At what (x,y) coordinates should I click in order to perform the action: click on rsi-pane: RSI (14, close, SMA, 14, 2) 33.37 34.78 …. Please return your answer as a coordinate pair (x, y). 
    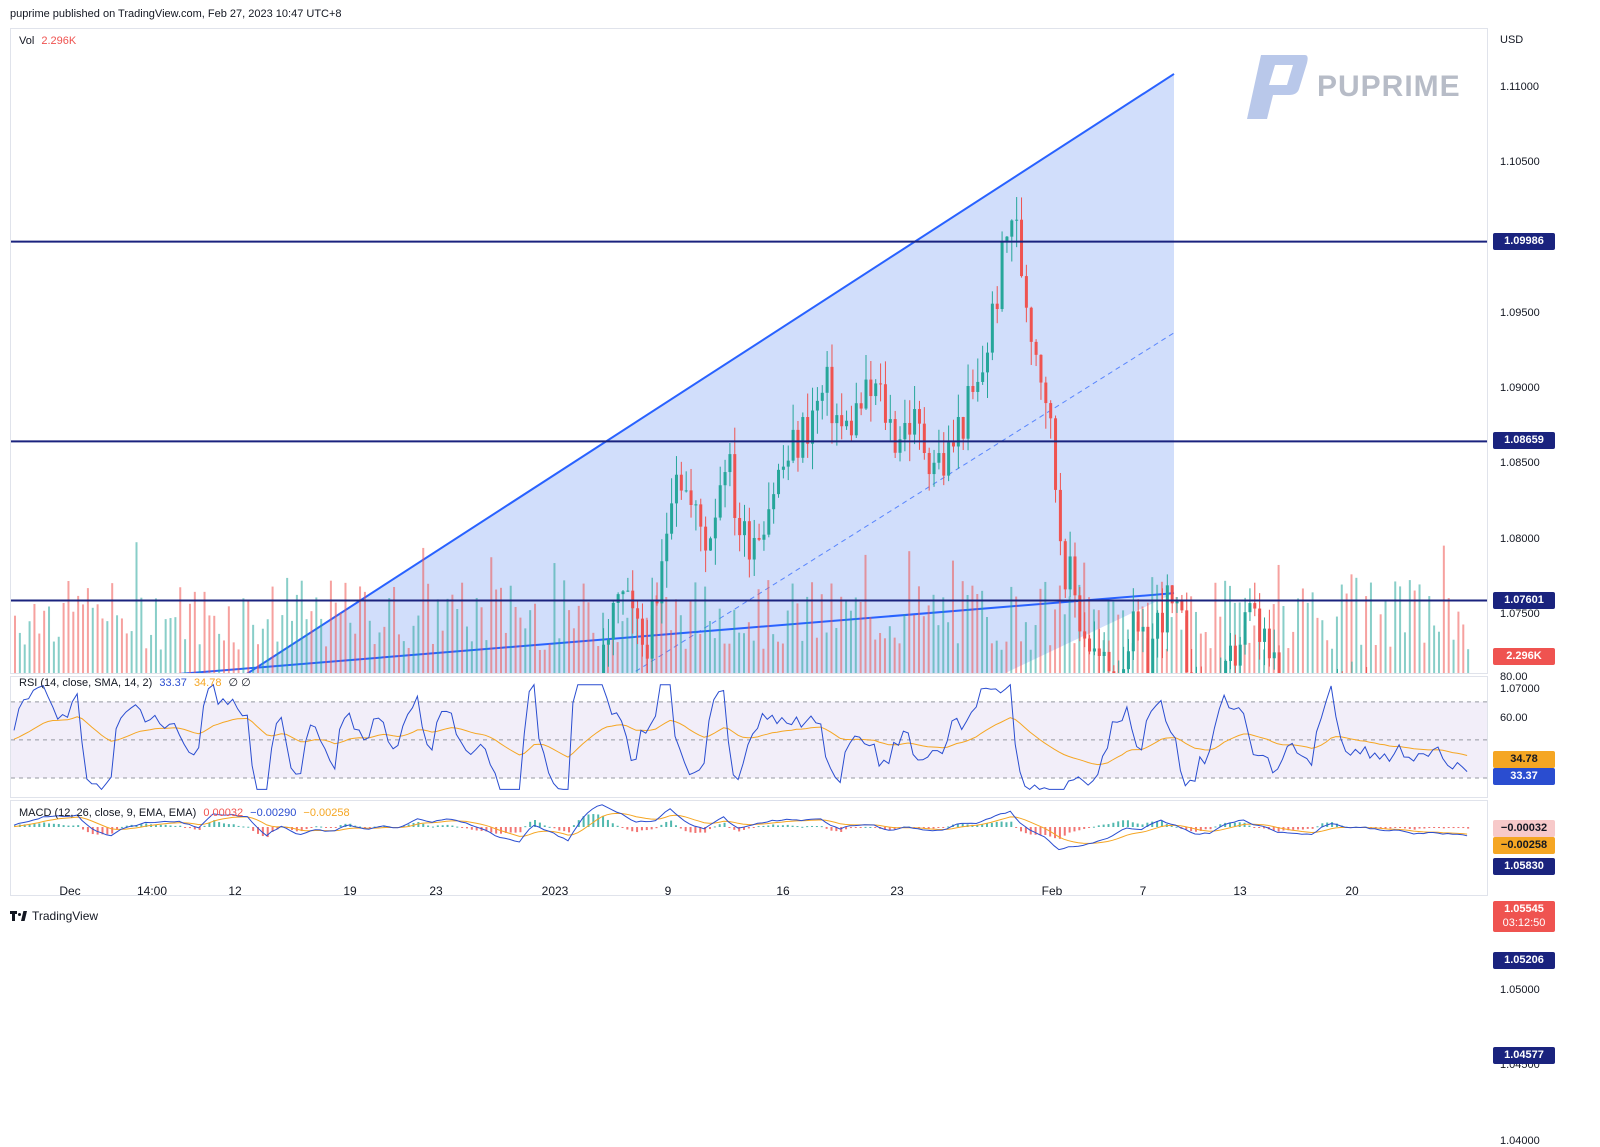
    Looking at the image, I should click on (749, 737).